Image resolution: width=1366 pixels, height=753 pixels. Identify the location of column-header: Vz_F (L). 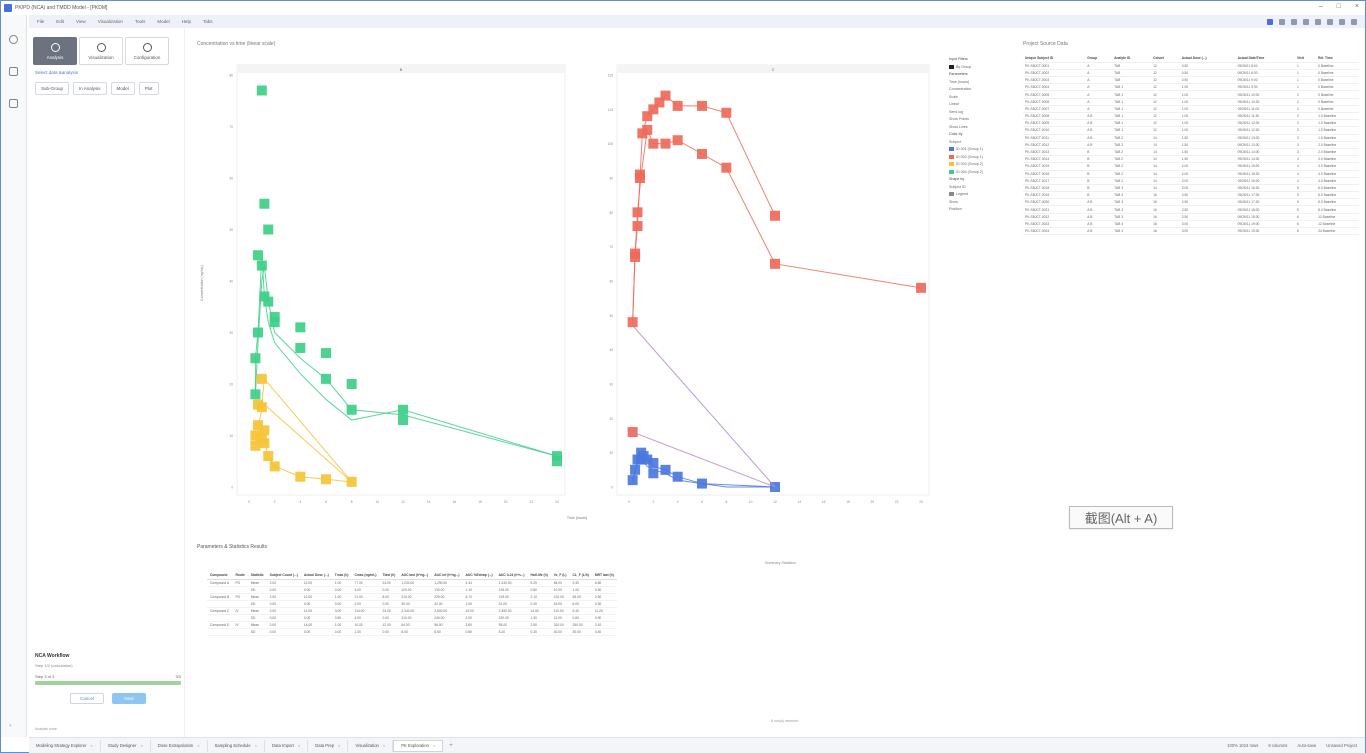
(560, 576).